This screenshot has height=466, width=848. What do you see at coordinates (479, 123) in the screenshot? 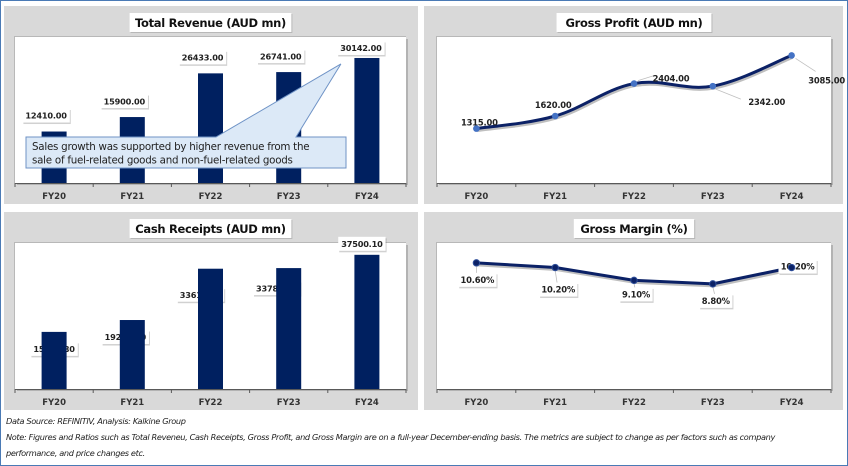
I see `data-label-fy20: 1315.00` at bounding box center [479, 123].